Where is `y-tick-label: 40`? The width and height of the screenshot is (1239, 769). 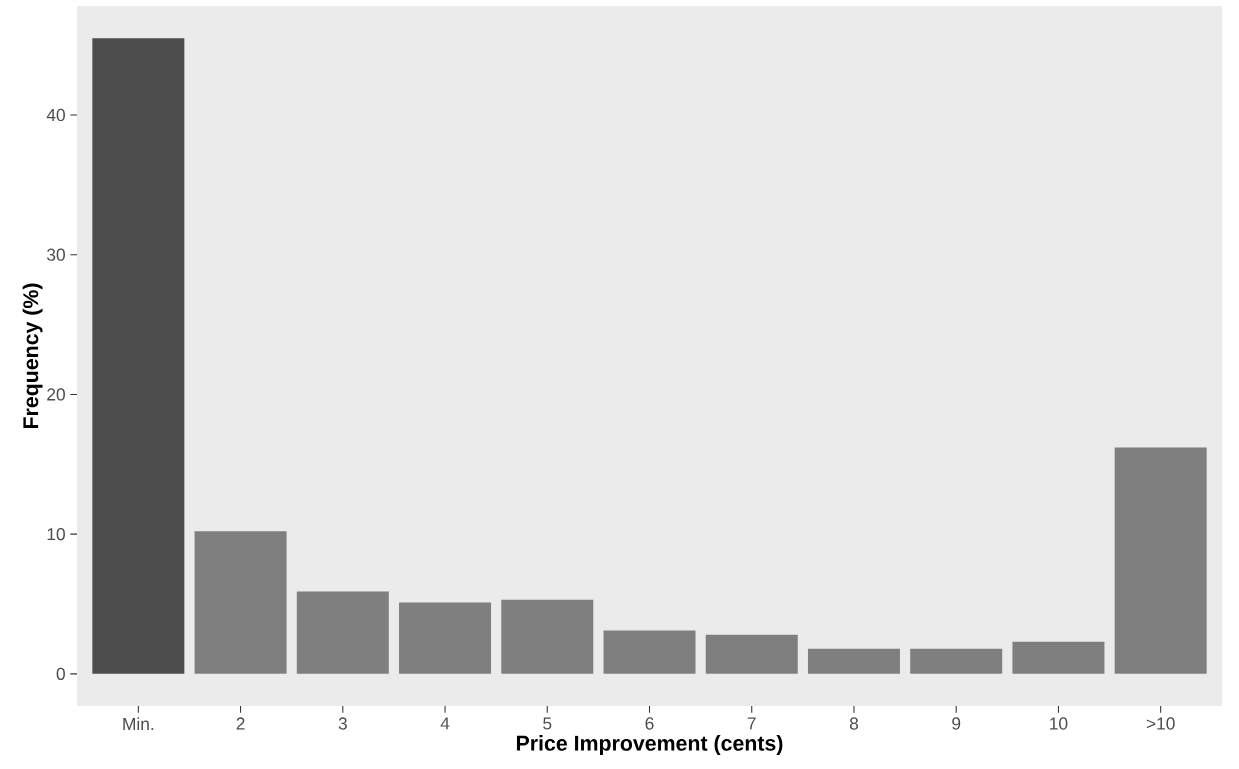
y-tick-label: 40 is located at coordinates (55, 115).